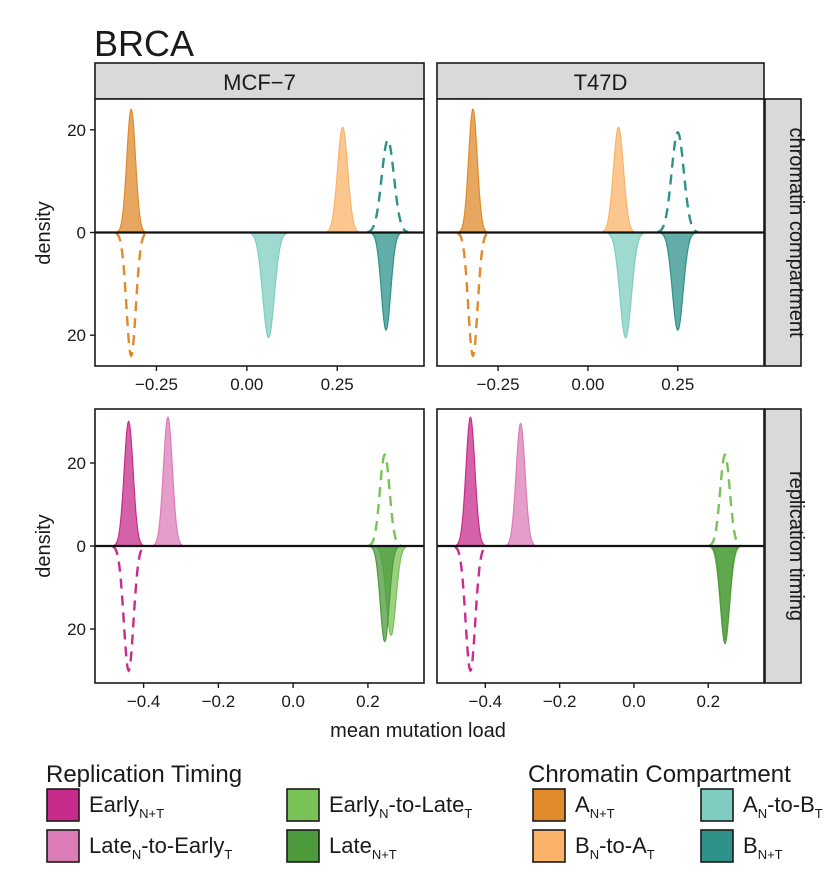  Describe the element at coordinates (144, 701) in the screenshot. I see `x-tick-label-1-0-0: −0.4` at that location.